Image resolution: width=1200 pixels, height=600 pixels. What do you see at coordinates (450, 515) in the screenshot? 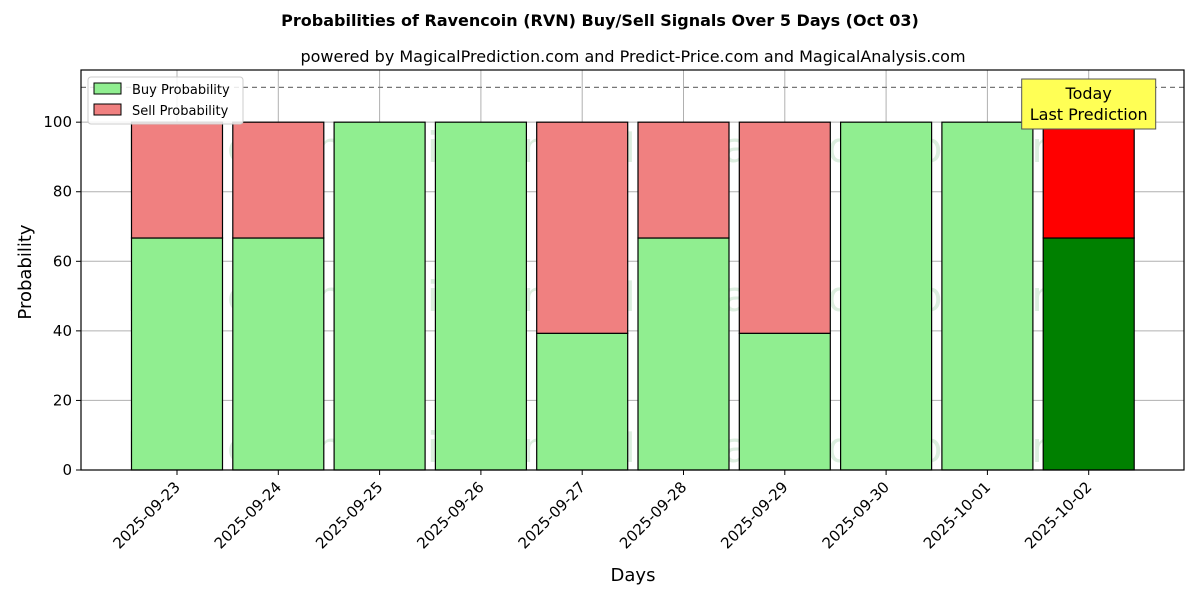
I see `x-tick-label: 2025-09-26` at bounding box center [450, 515].